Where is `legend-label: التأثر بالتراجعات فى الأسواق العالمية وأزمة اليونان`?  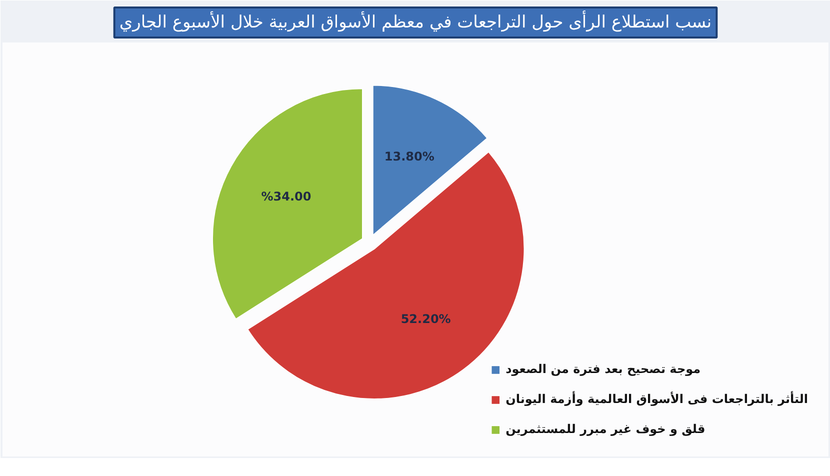 legend-label: التأثر بالتراجعات فى الأسواق العالمية وأزمة اليونان is located at coordinates (657, 399).